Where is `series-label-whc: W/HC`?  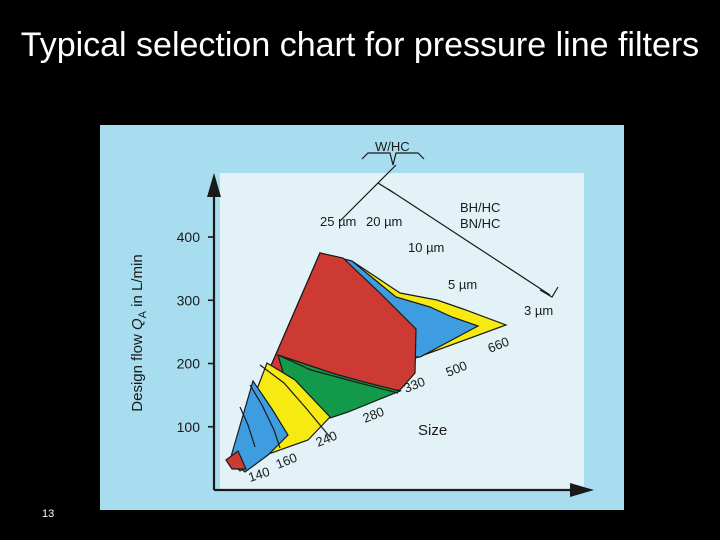 series-label-whc: W/HC is located at coordinates (392, 146).